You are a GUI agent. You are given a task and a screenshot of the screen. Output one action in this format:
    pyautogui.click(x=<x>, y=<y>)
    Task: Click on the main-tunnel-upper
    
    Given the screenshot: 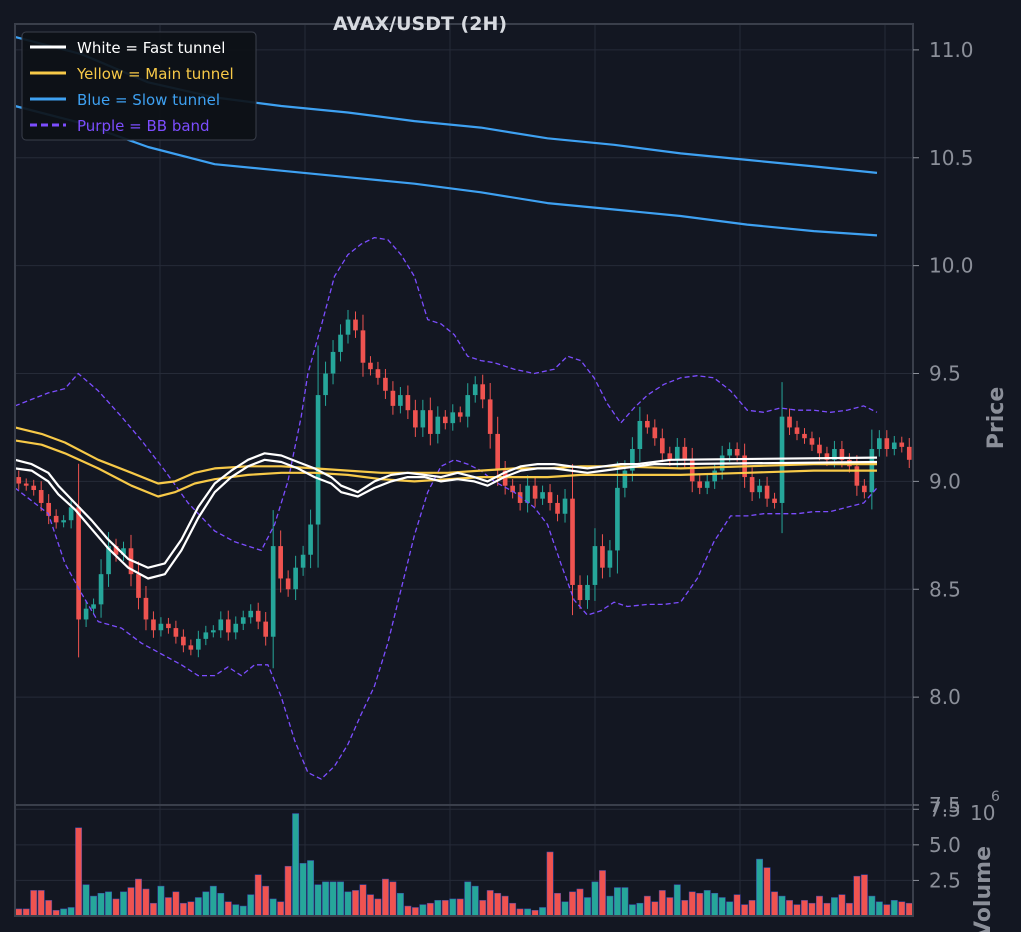 What is the action you would take?
    pyautogui.click(x=445, y=455)
    